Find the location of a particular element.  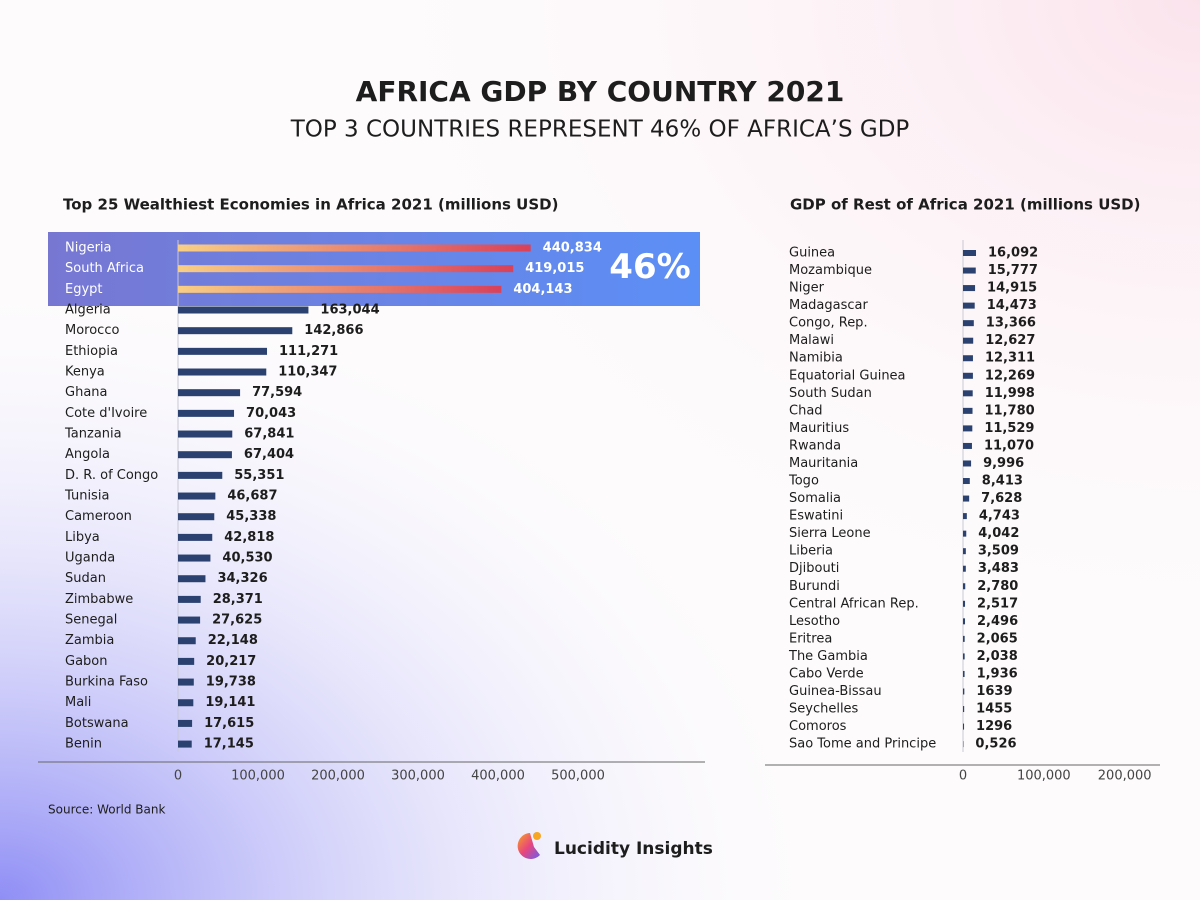

category-label: Tunisia is located at coordinates (86, 496).